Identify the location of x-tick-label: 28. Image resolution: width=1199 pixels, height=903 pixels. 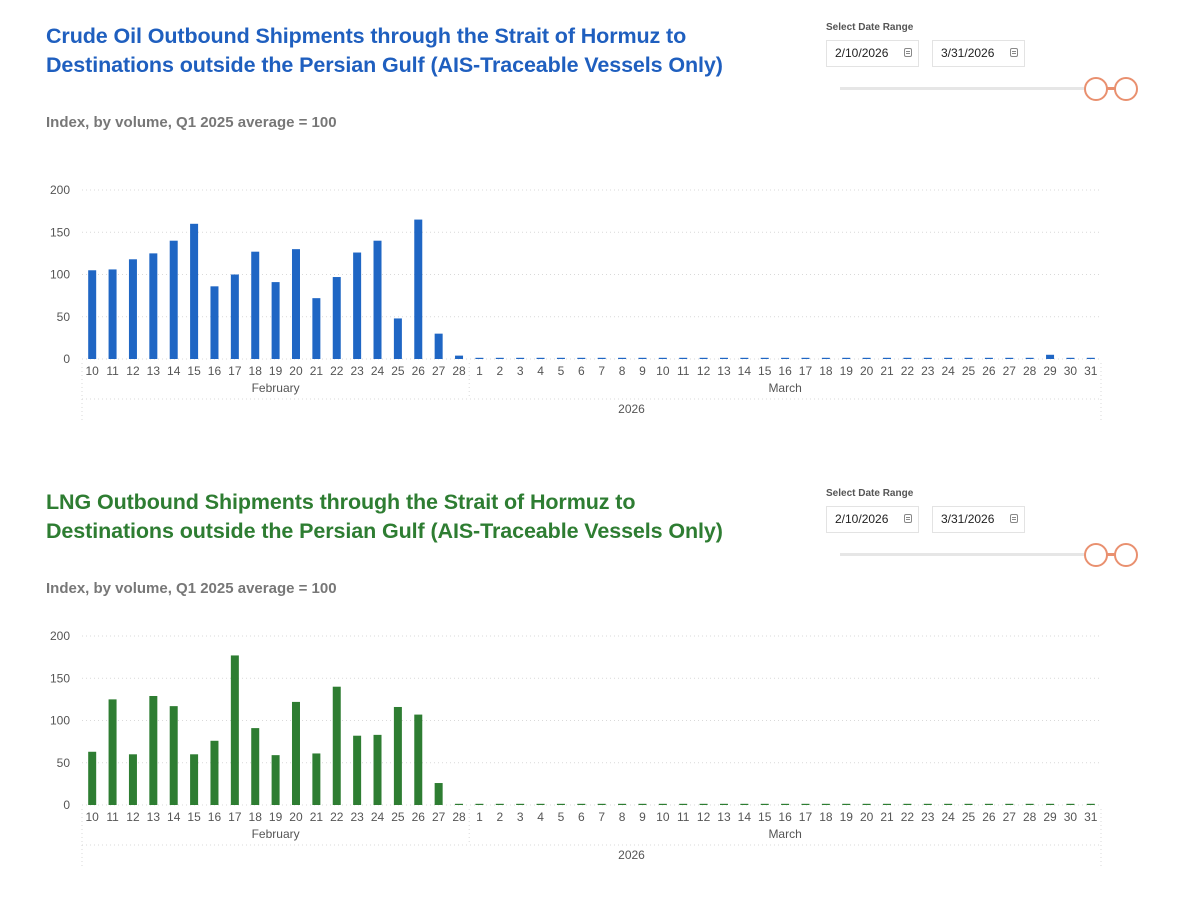
(459, 371).